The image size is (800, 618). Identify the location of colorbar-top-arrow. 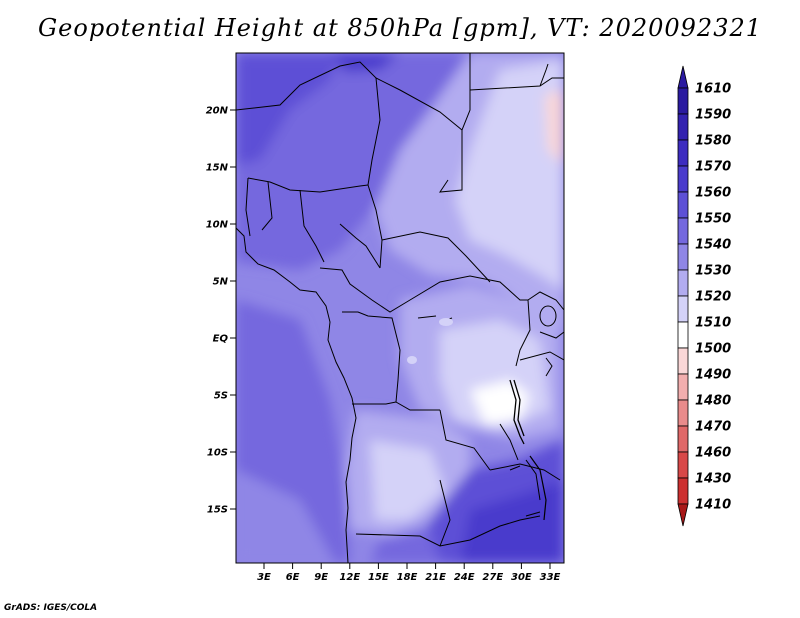
(683, 77).